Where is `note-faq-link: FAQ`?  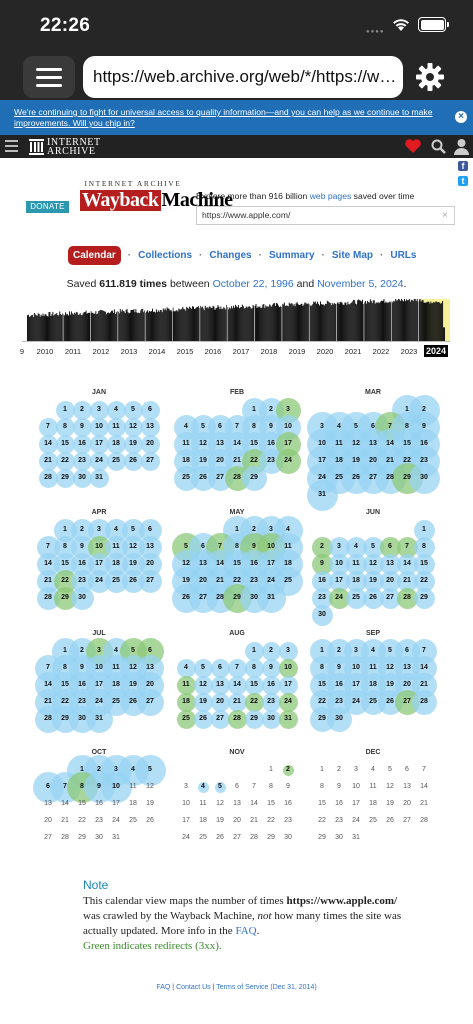
note-faq-link: FAQ is located at coordinates (246, 931).